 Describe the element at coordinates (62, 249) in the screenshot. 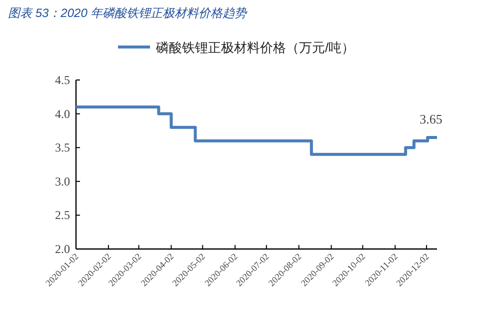

I see `y-tick-label: 2.0` at that location.